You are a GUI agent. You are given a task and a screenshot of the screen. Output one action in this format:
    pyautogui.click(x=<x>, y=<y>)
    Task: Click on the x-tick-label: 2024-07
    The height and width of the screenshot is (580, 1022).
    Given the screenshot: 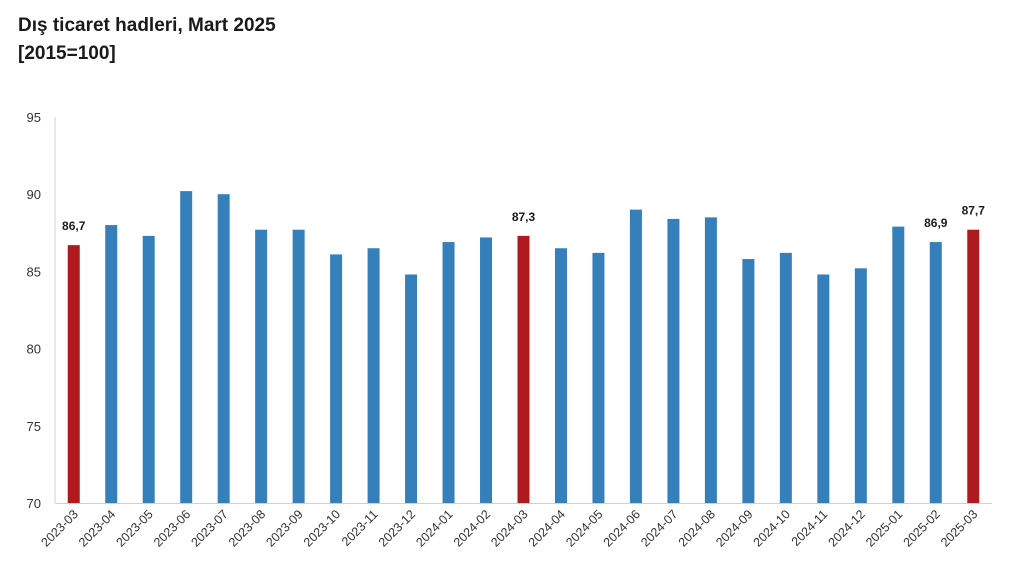 What is the action you would take?
    pyautogui.click(x=659, y=528)
    